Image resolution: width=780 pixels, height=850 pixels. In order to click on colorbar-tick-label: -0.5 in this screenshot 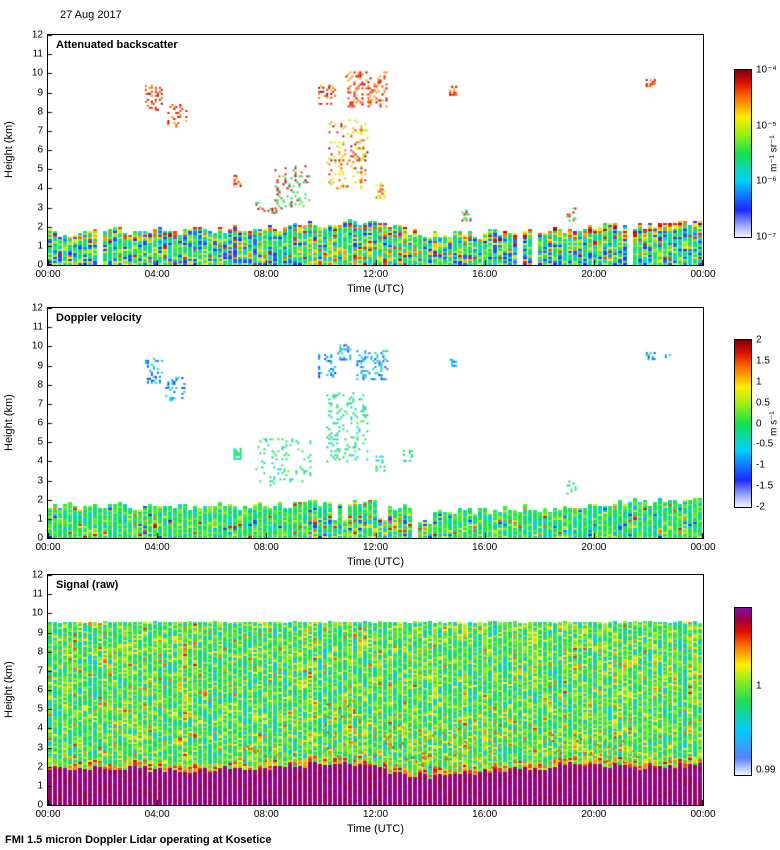, I will do `click(765, 444)`.